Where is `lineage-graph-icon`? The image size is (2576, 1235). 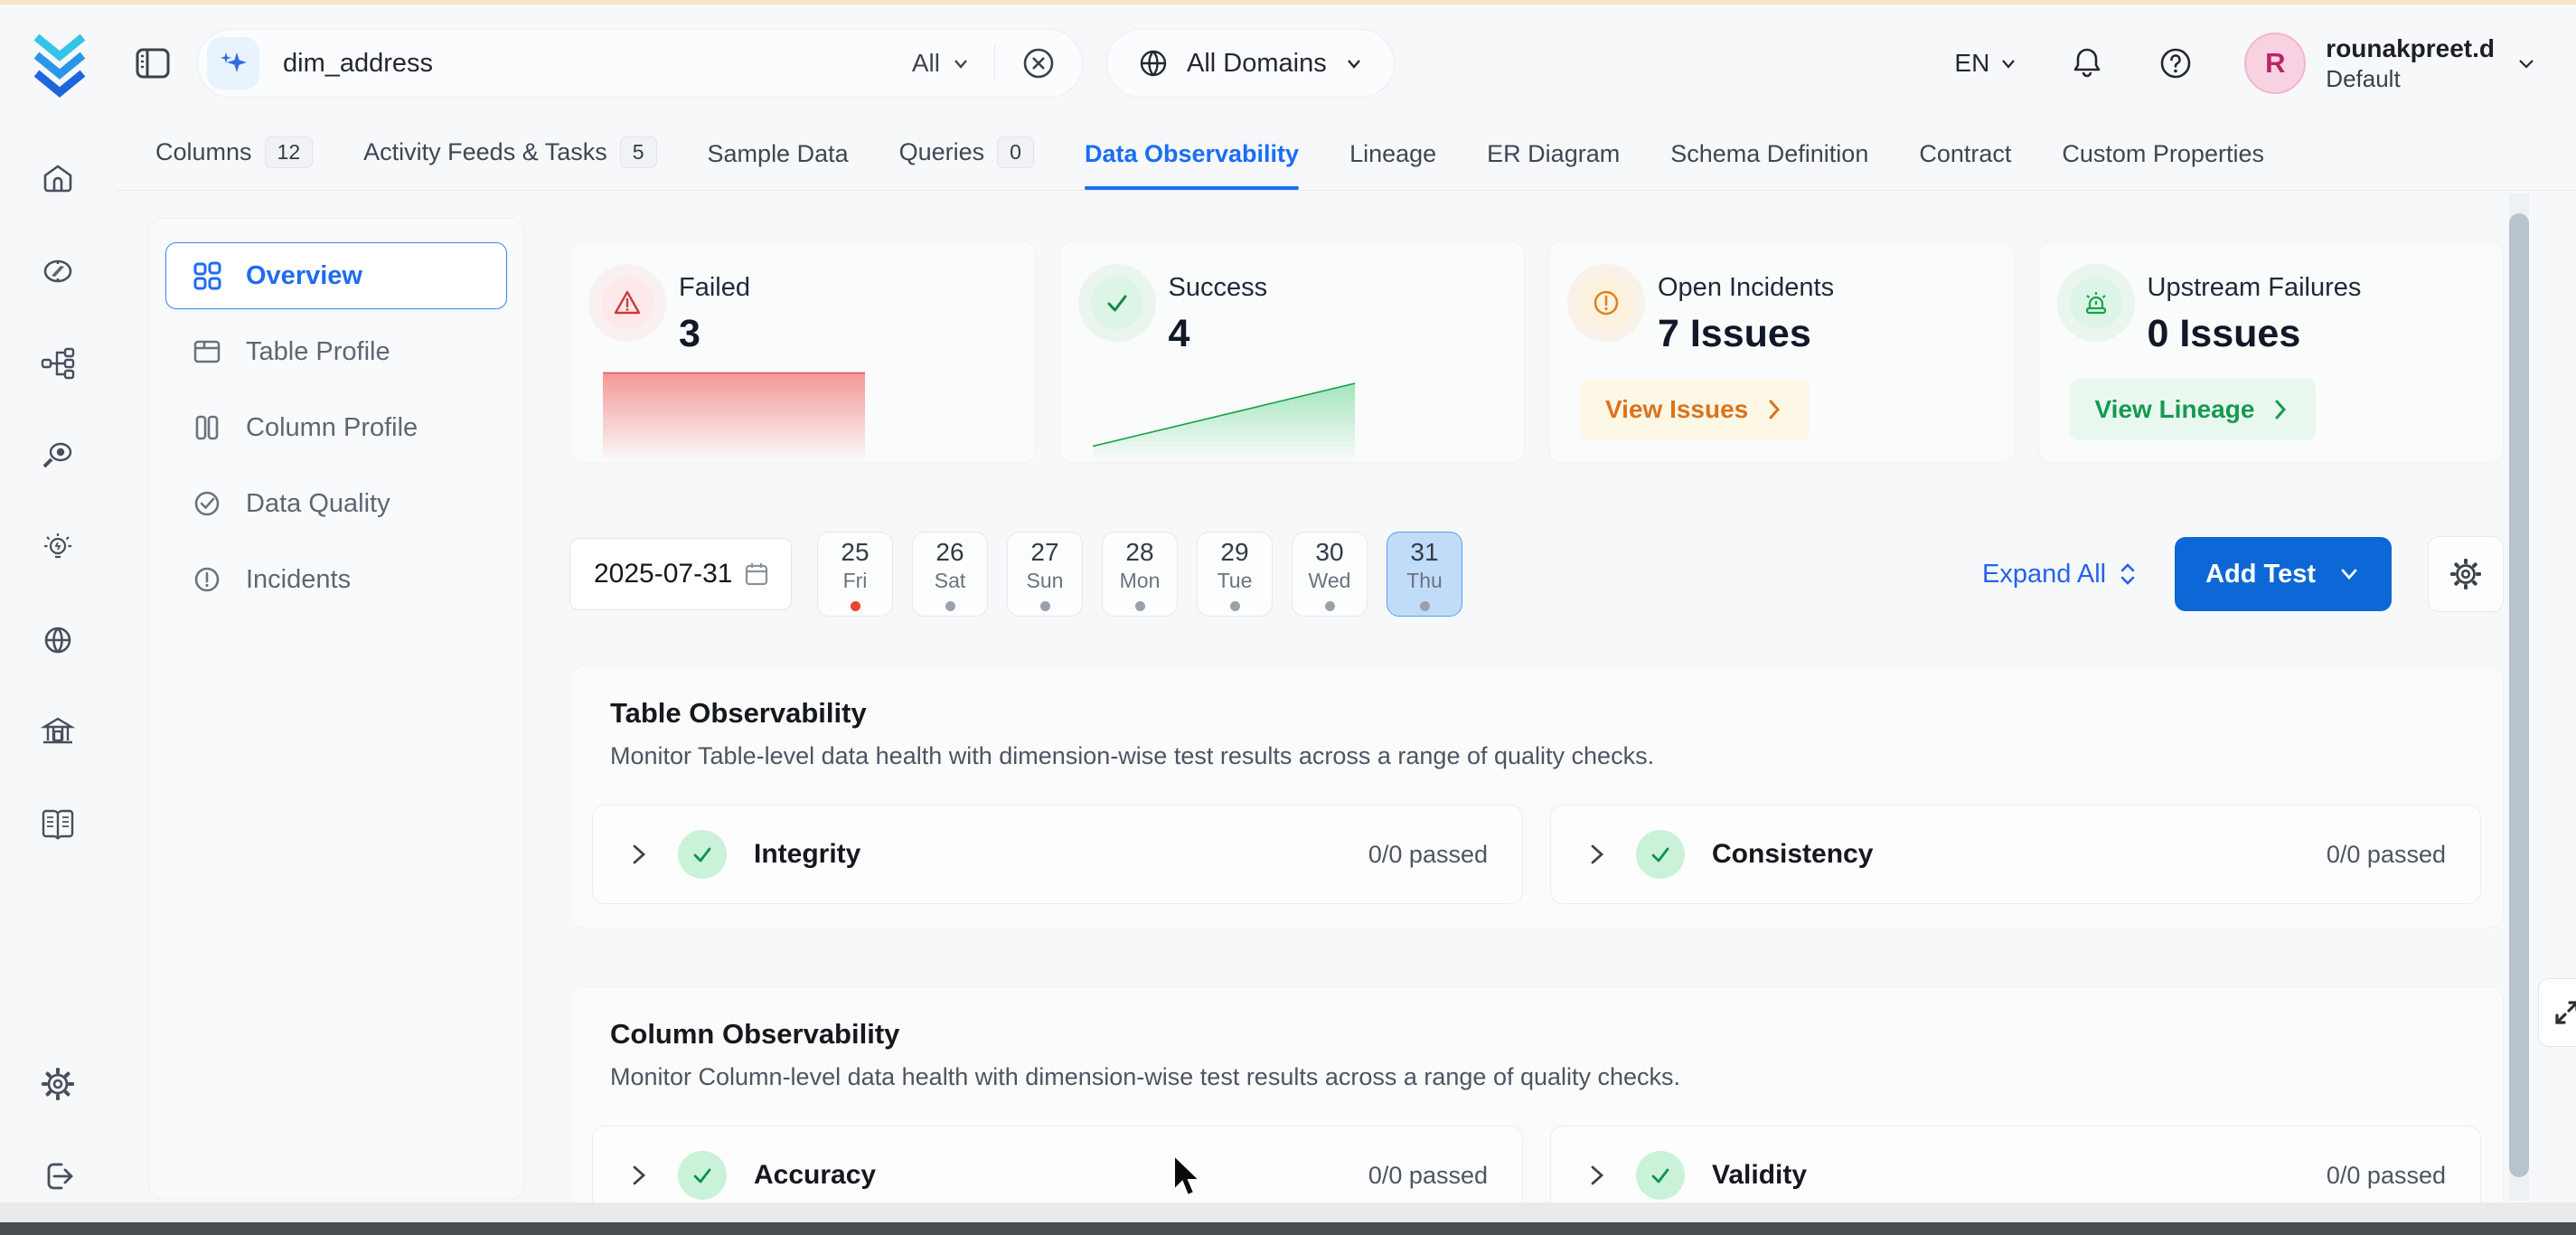 lineage-graph-icon is located at coordinates (58, 363).